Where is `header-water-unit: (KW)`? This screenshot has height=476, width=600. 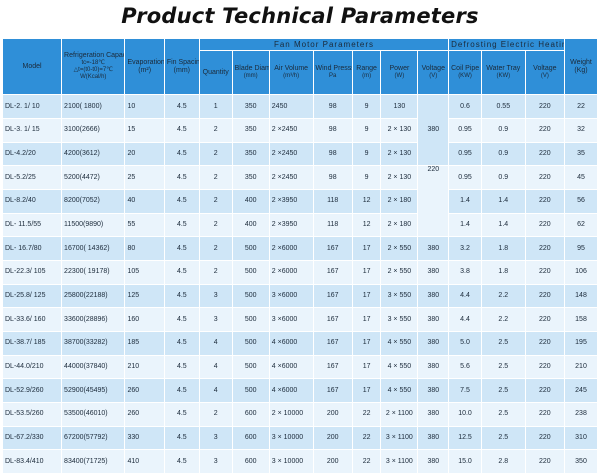 header-water-unit: (KW) is located at coordinates (503, 76).